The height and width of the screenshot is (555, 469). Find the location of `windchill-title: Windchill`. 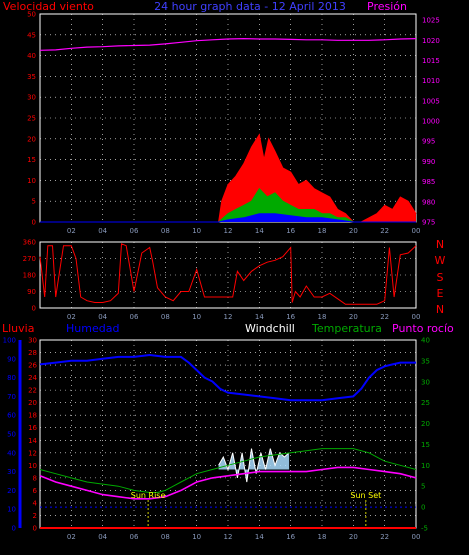

windchill-title: Windchill is located at coordinates (270, 328).